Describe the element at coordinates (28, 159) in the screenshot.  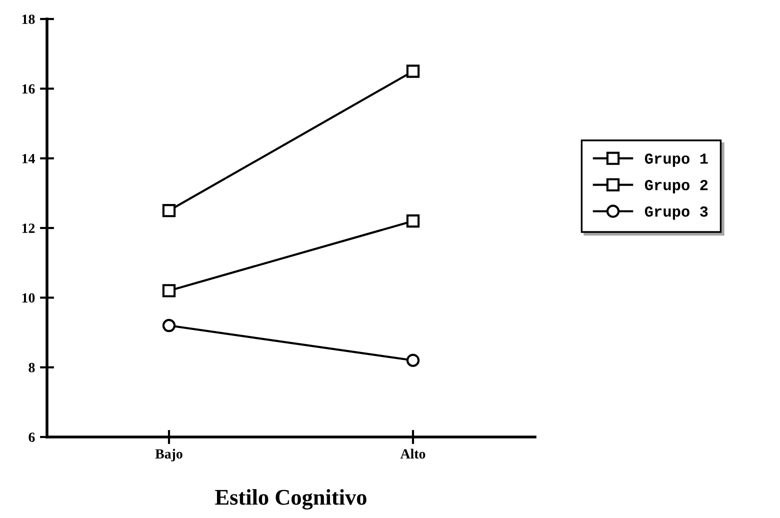
I see `y-tick-label: 14` at that location.